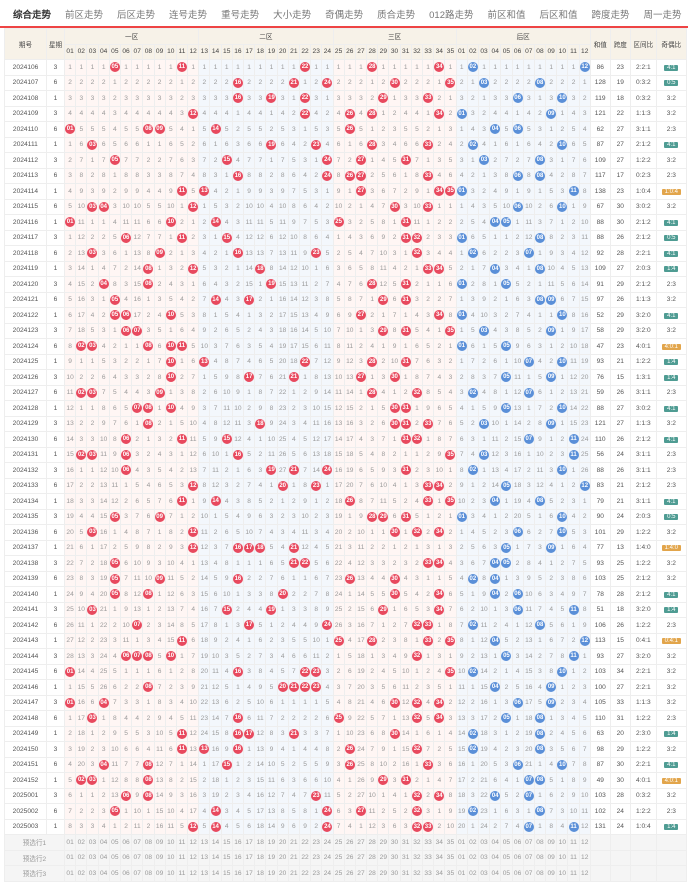  What do you see at coordinates (327, 378) in the screenshot?
I see `omission-cell: 13` at bounding box center [327, 378].